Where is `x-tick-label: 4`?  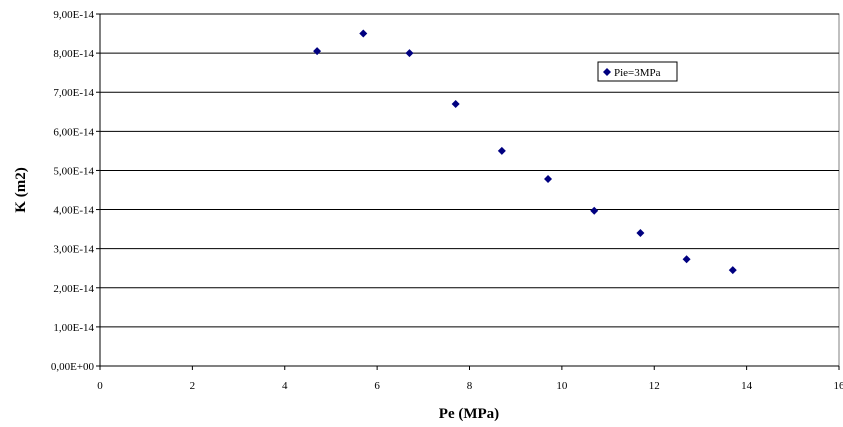
x-tick-label: 4 is located at coordinates (285, 386).